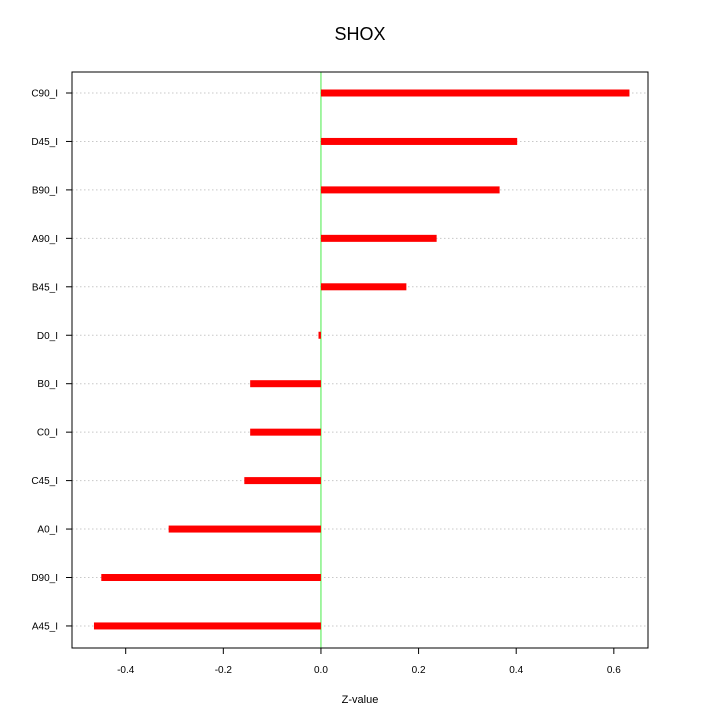  What do you see at coordinates (44, 142) in the screenshot?
I see `category-label-d45-i: D45_I` at bounding box center [44, 142].